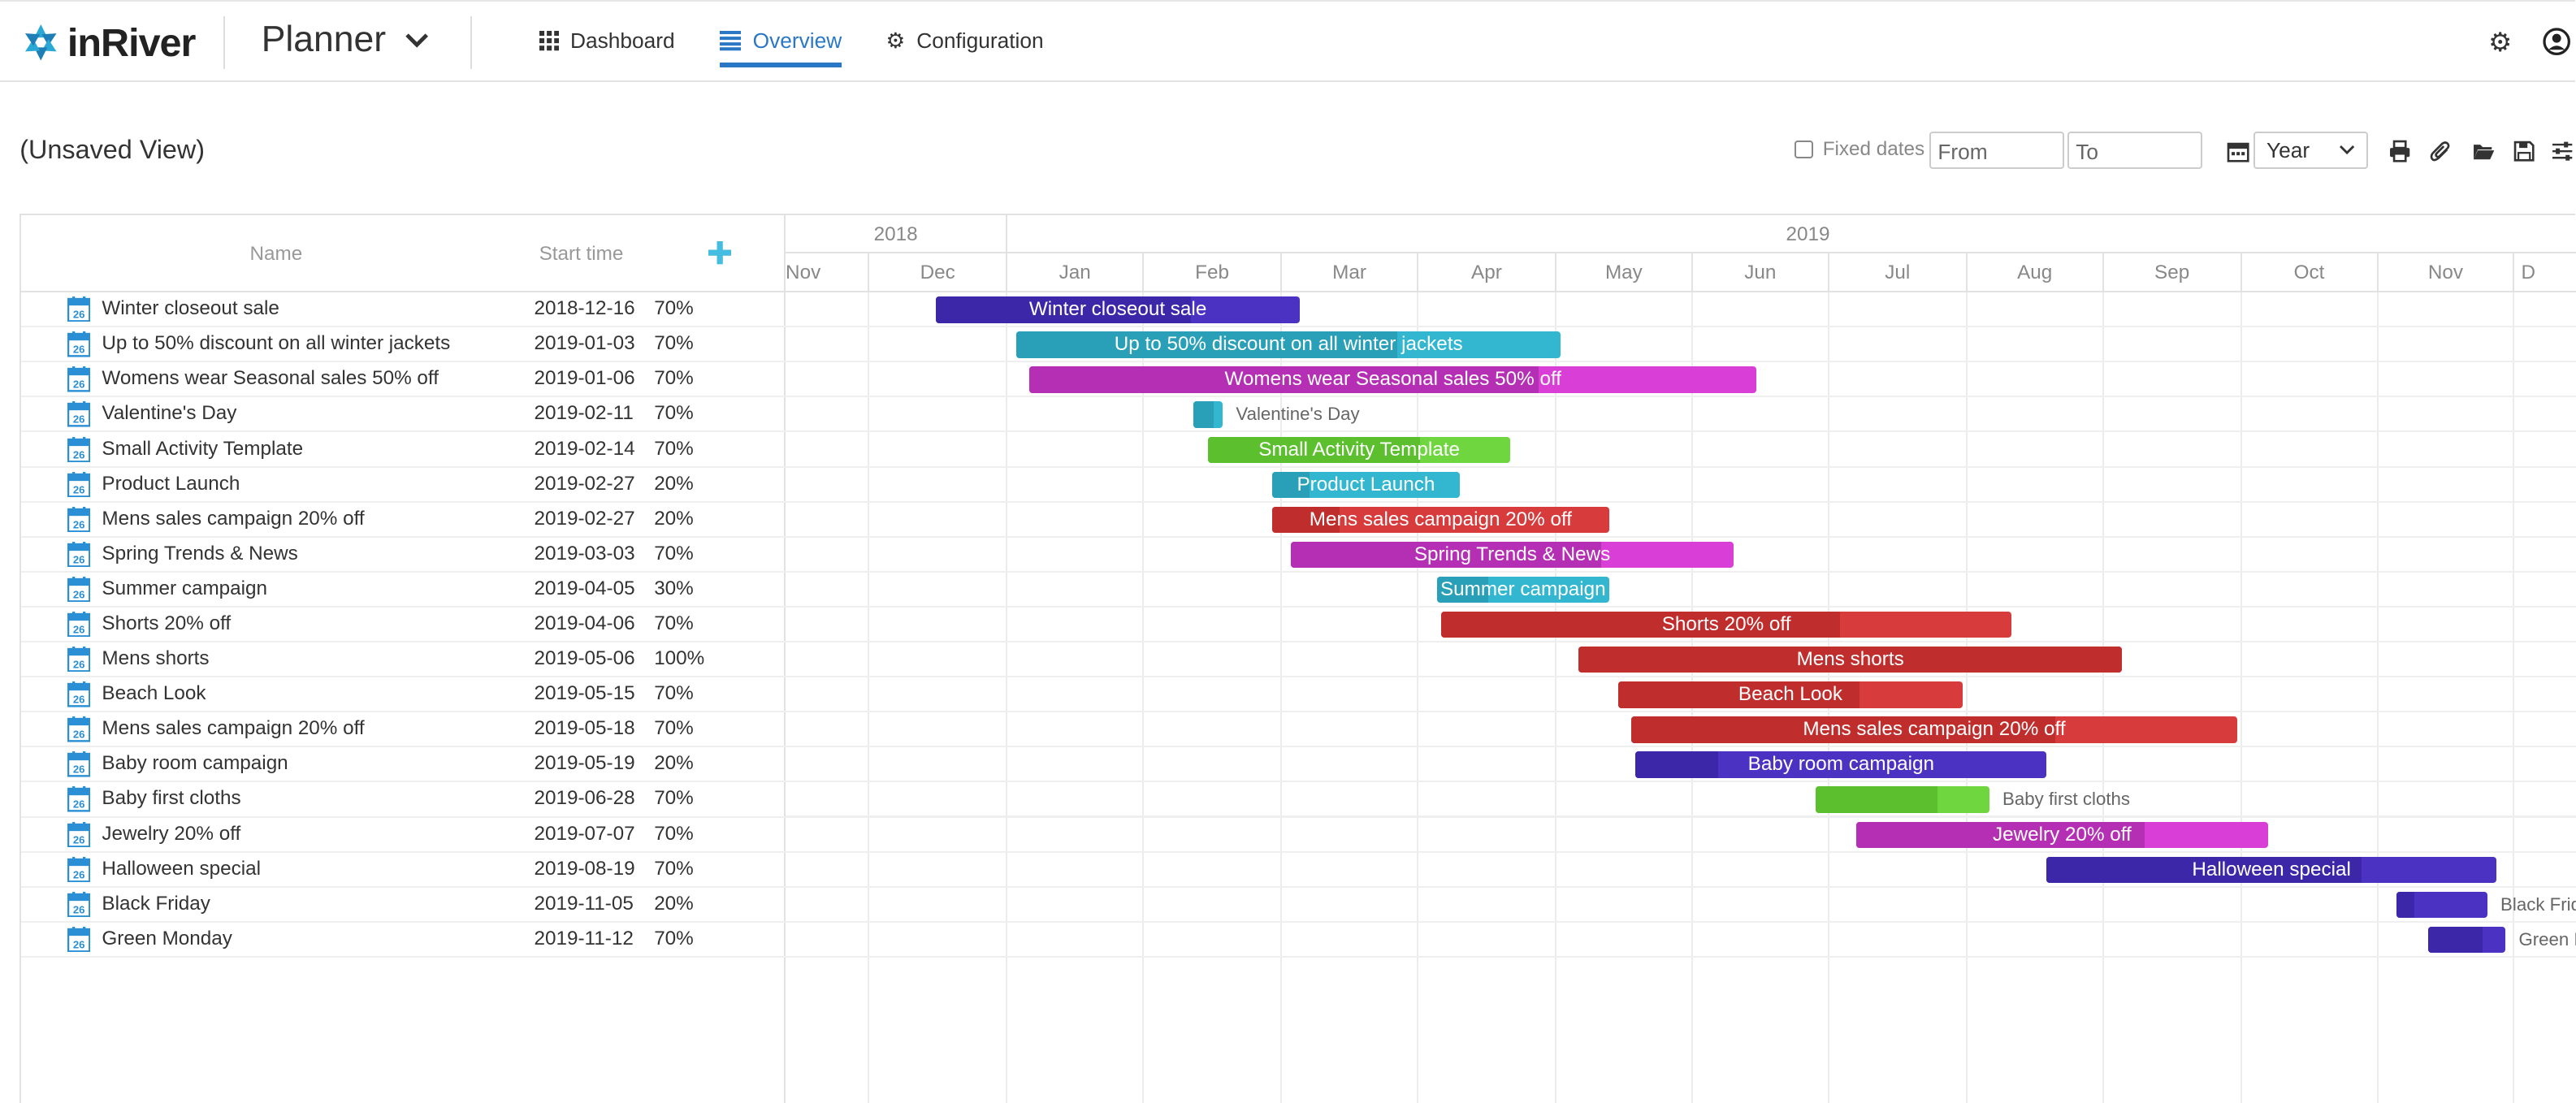  Describe the element at coordinates (403, 800) in the screenshot. I see `task-row: 26 Baby first cloths 2019-06-28 70%` at that location.